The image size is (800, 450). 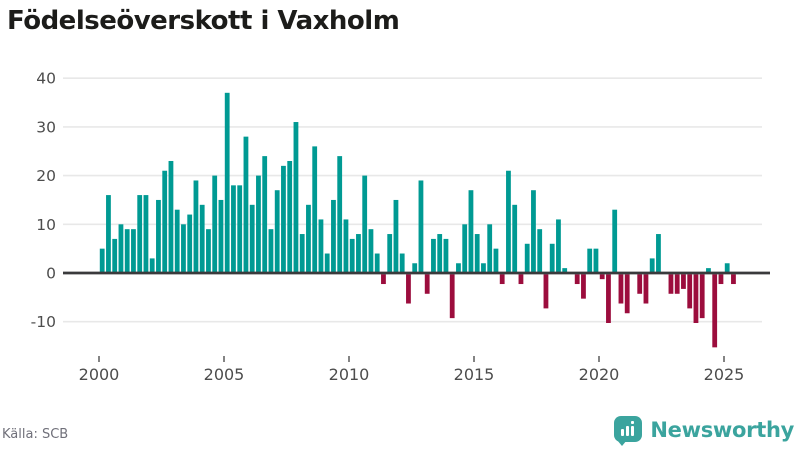 What do you see at coordinates (722, 430) in the screenshot?
I see `brand-name: Newsworthy` at bounding box center [722, 430].